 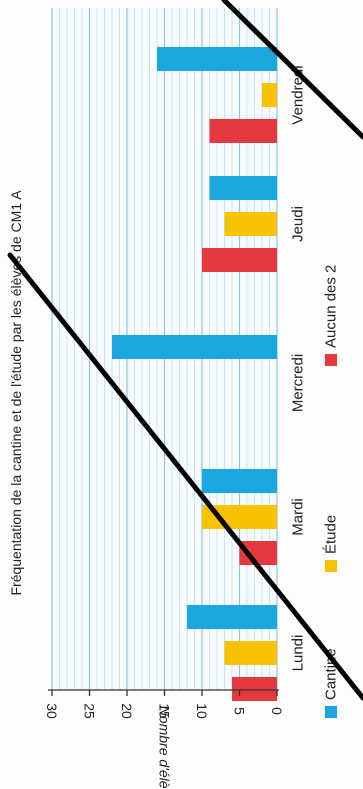 I want to click on legend-label: Étude, so click(x=331, y=534).